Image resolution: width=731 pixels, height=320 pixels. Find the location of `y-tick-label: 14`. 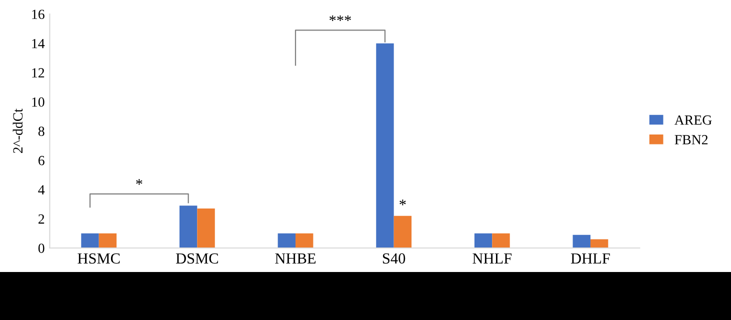

y-tick-label: 14 is located at coordinates (38, 43).